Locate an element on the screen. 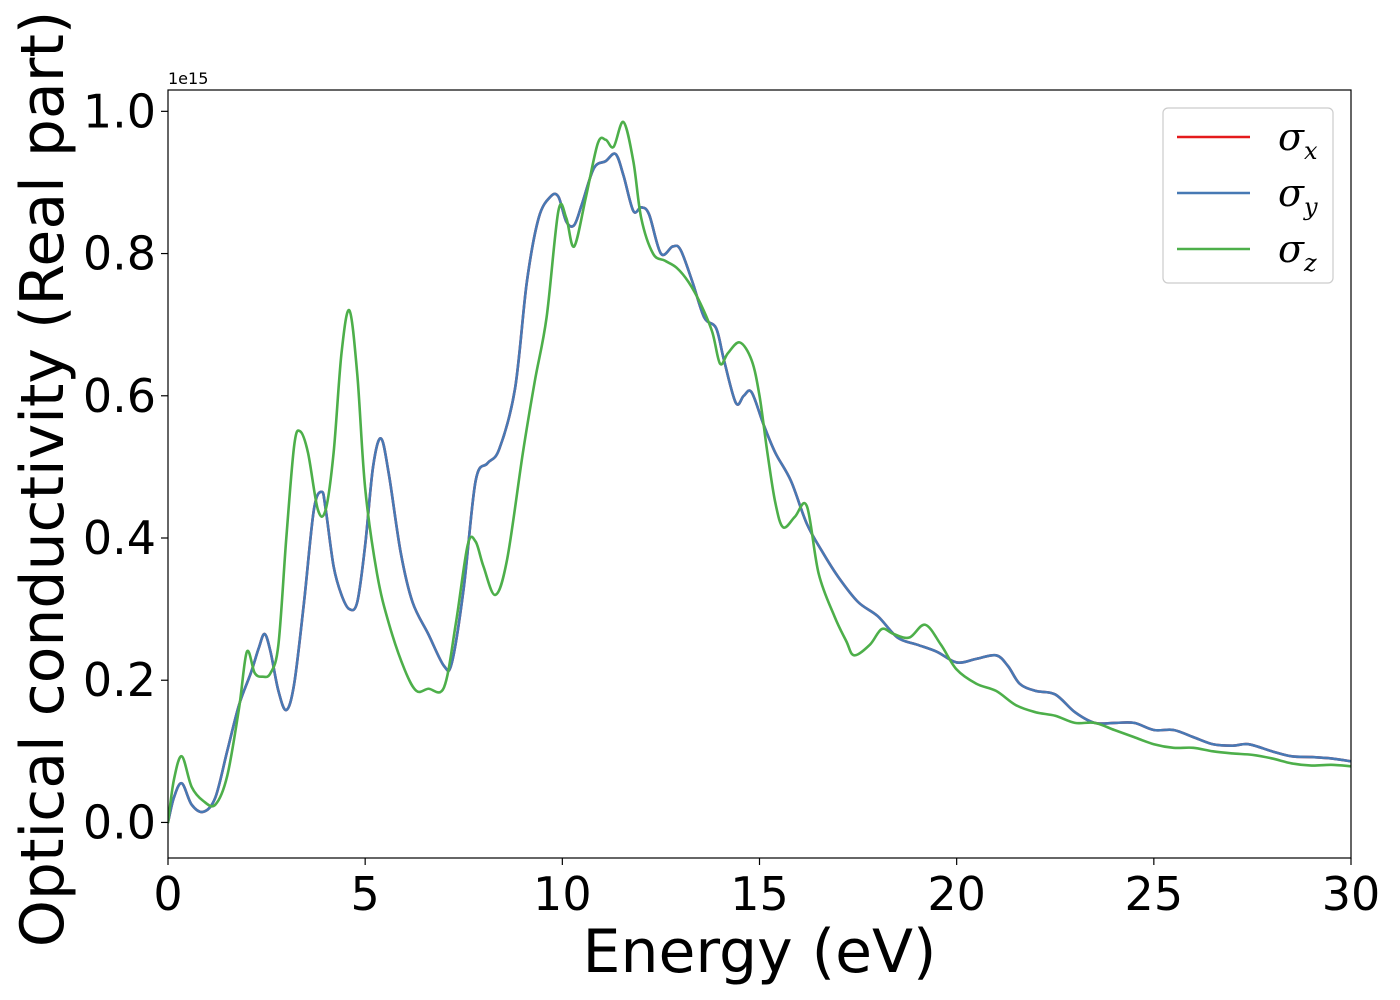  x-axis: 0 5 10 15 20 25 30 is located at coordinates (766, 889).